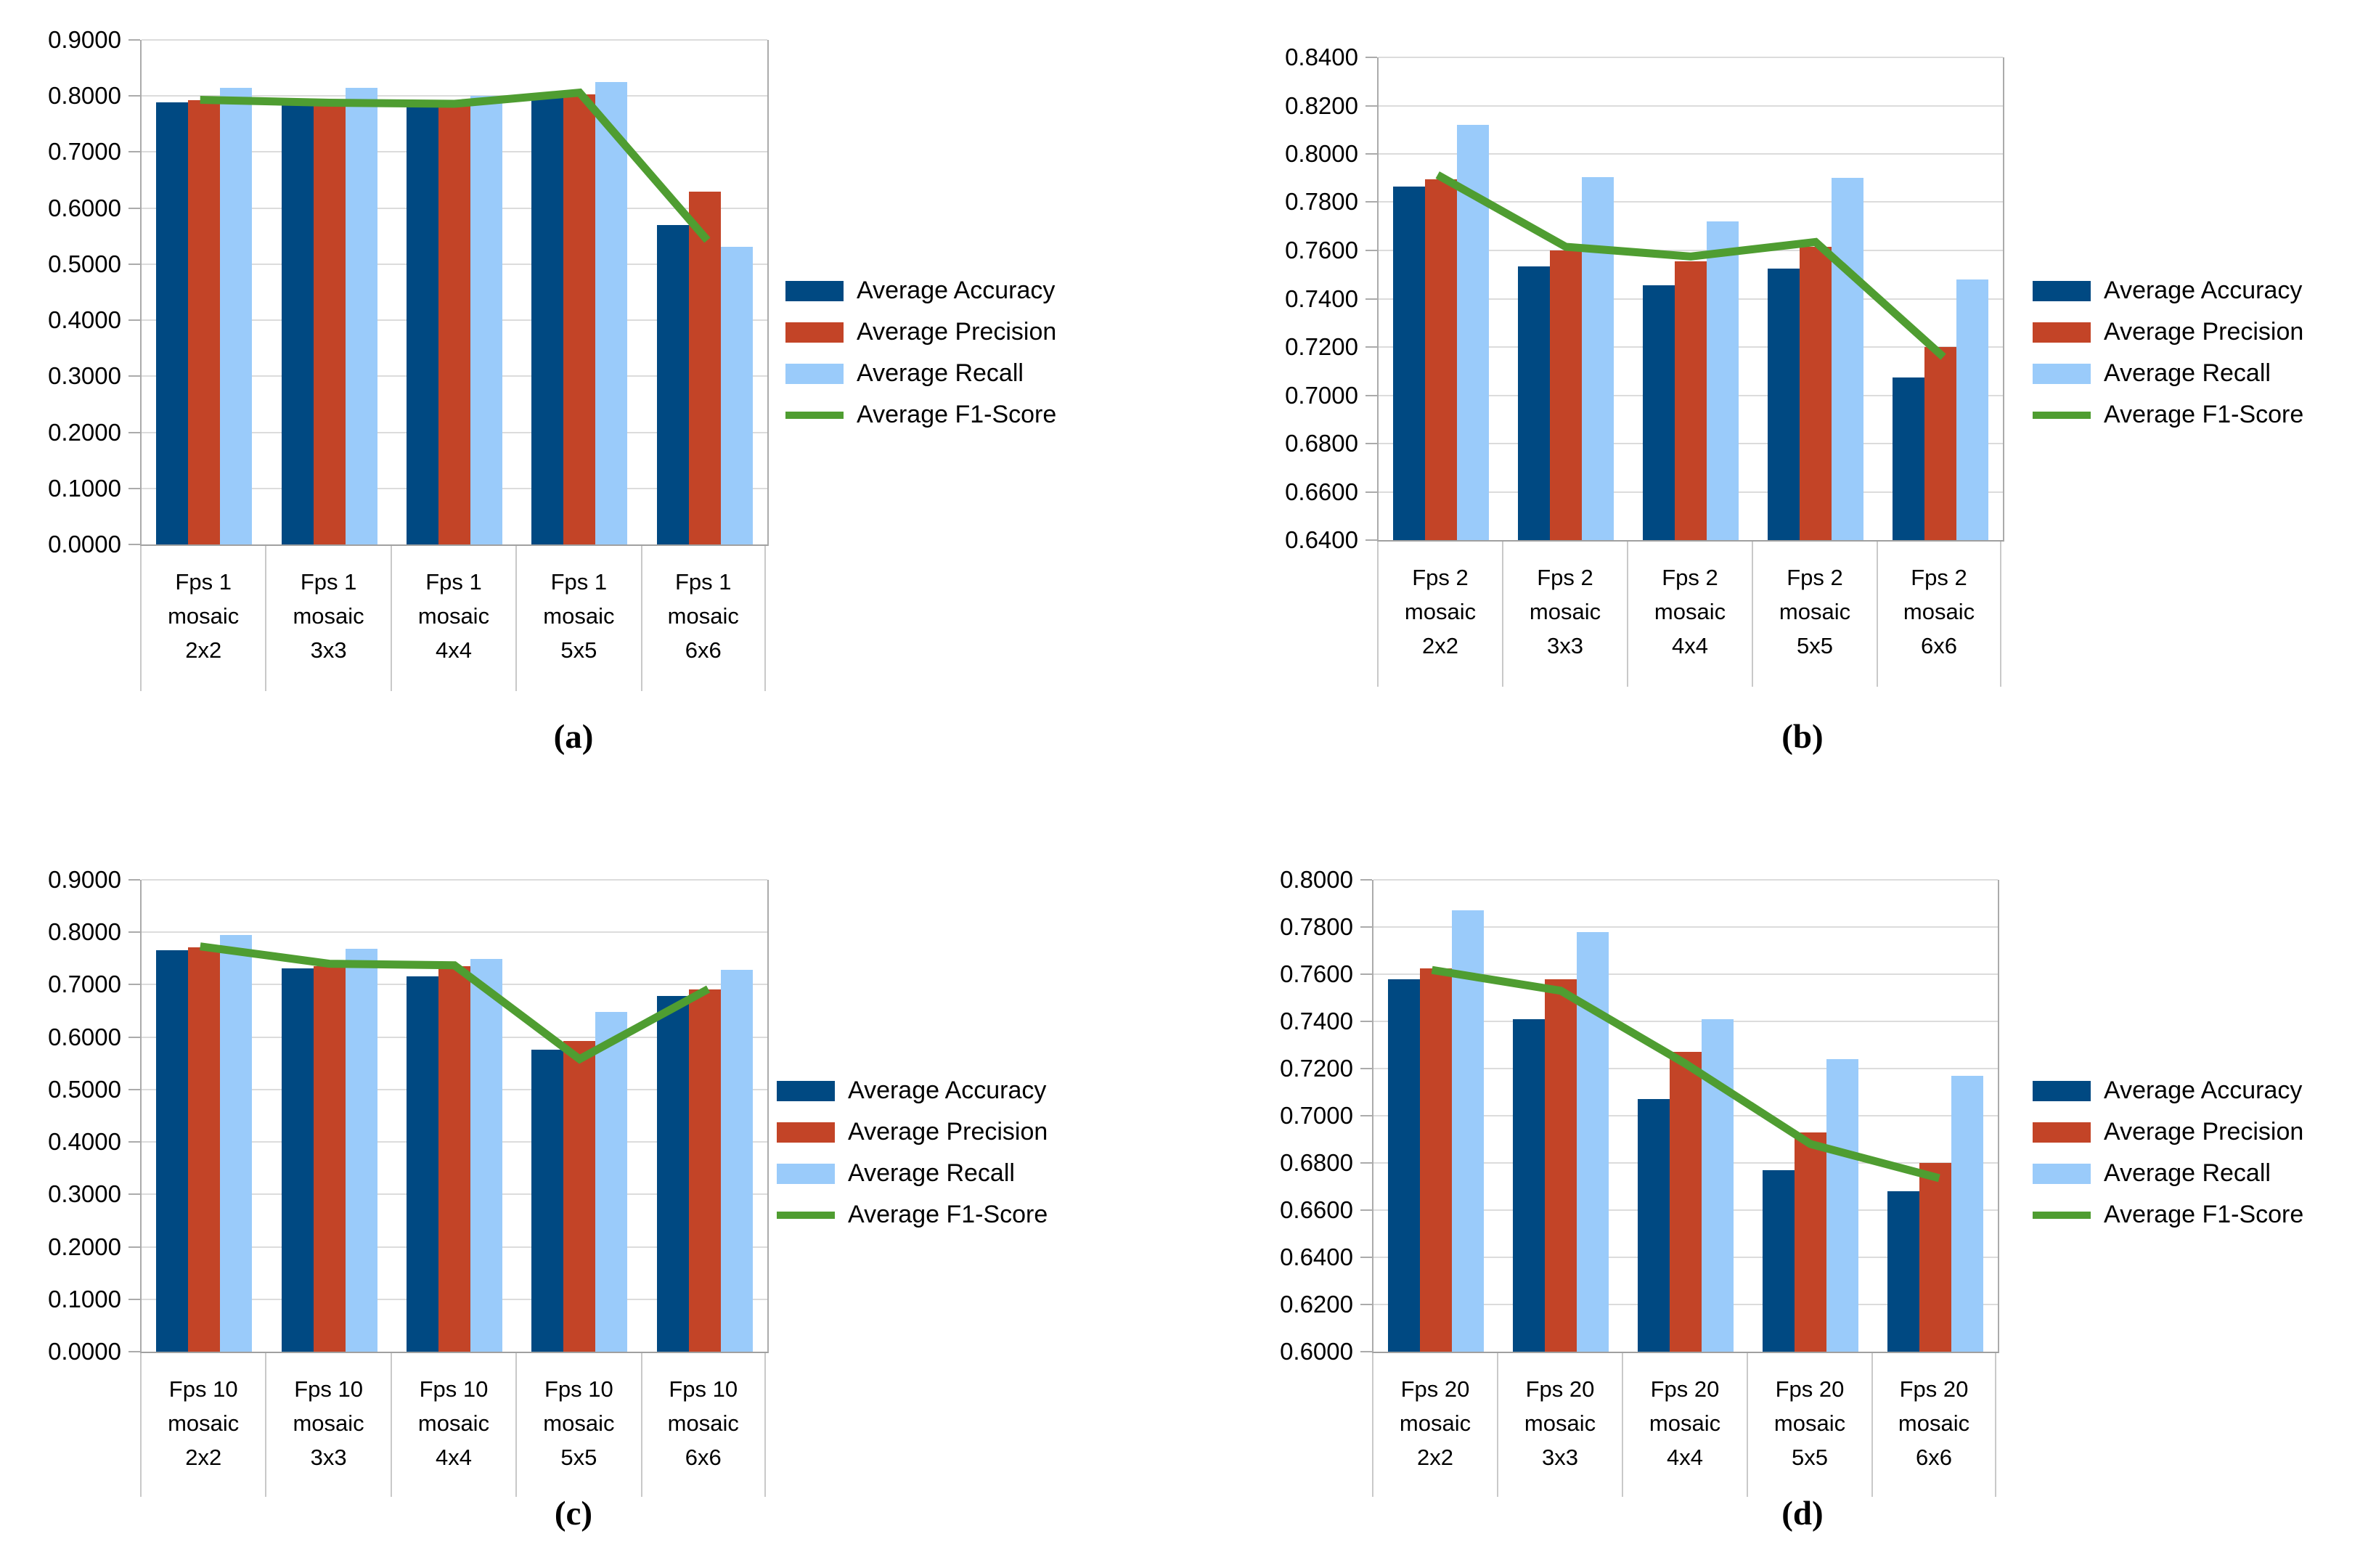  What do you see at coordinates (703, 582) in the screenshot?
I see `x-category-line: Fps 1` at bounding box center [703, 582].